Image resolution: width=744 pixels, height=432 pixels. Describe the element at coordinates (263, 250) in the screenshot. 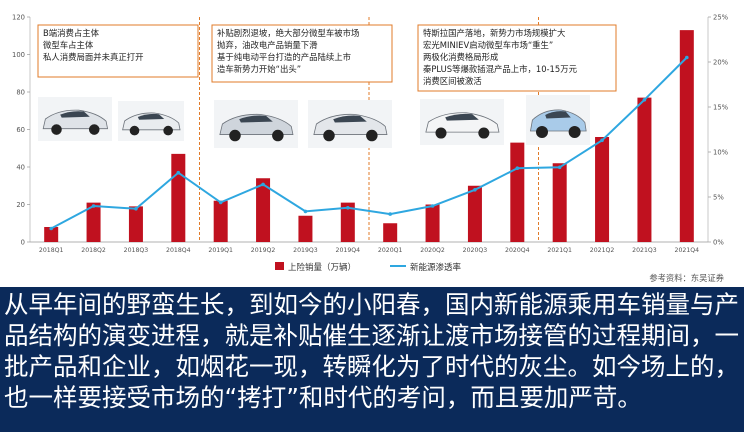

I see `x-tick-label: 2019Q2` at that location.